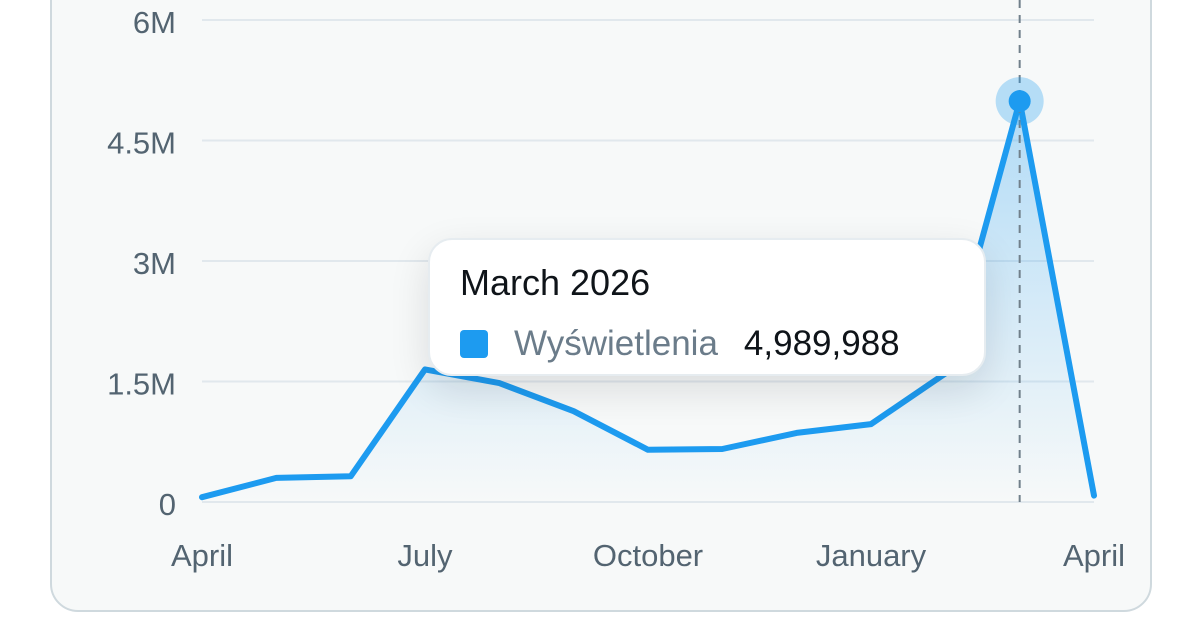  What do you see at coordinates (154, 22) in the screenshot?
I see `y-tick-label: 6M` at bounding box center [154, 22].